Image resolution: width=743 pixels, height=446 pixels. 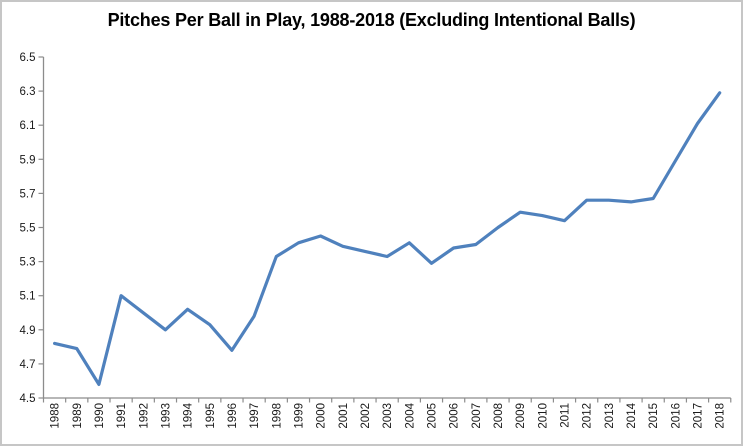 I want to click on x-tick-label: 2005, so click(x=432, y=416).